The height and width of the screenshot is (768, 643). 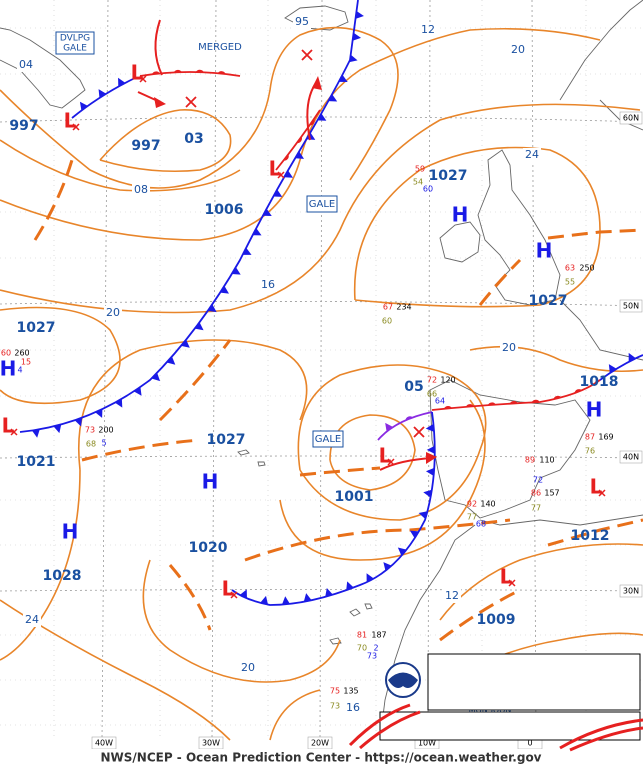 What do you see at coordinates (605, 437) in the screenshot?
I see `station-value: 169` at bounding box center [605, 437].